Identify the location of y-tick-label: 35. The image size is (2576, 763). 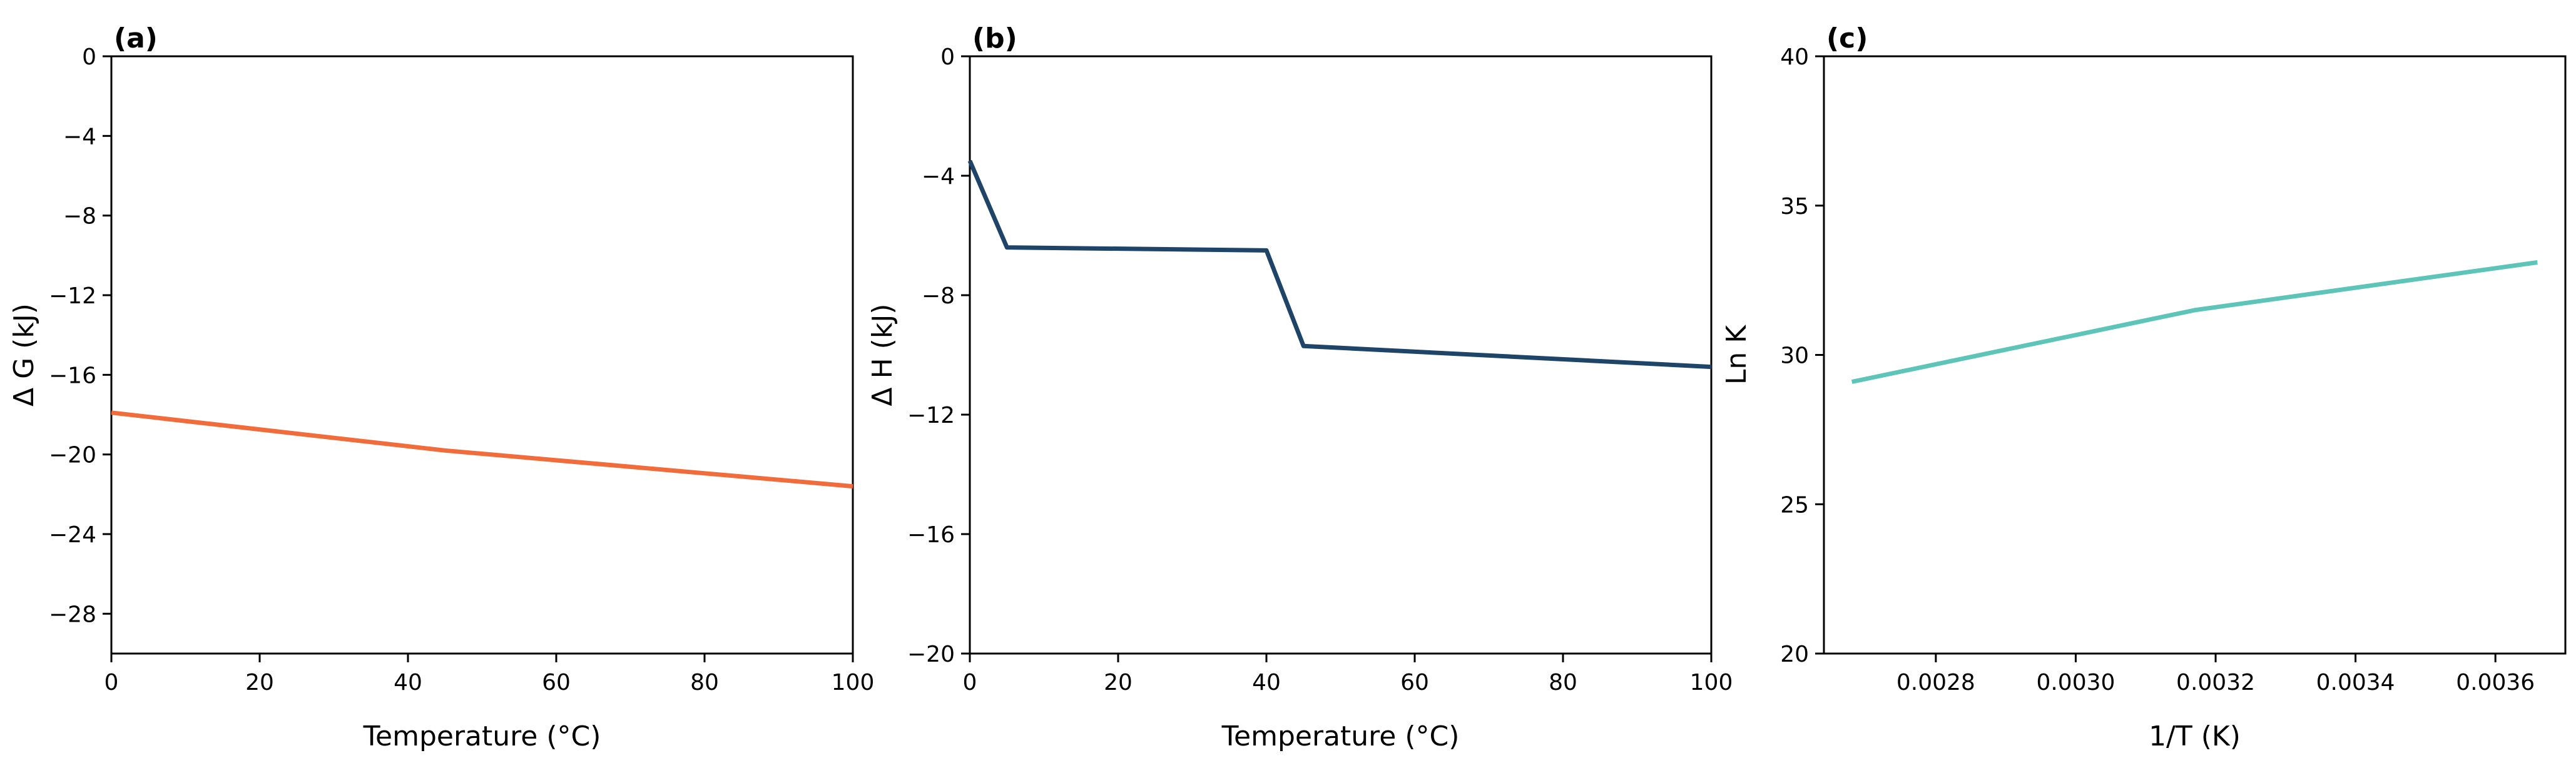
(1794, 207).